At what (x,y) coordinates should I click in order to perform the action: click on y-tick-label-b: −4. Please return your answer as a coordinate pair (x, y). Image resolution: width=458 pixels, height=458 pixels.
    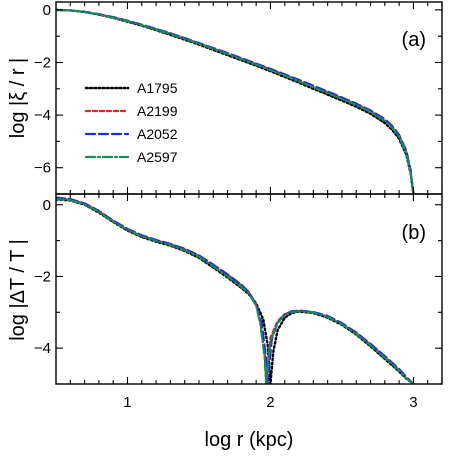
    Looking at the image, I should click on (42, 348).